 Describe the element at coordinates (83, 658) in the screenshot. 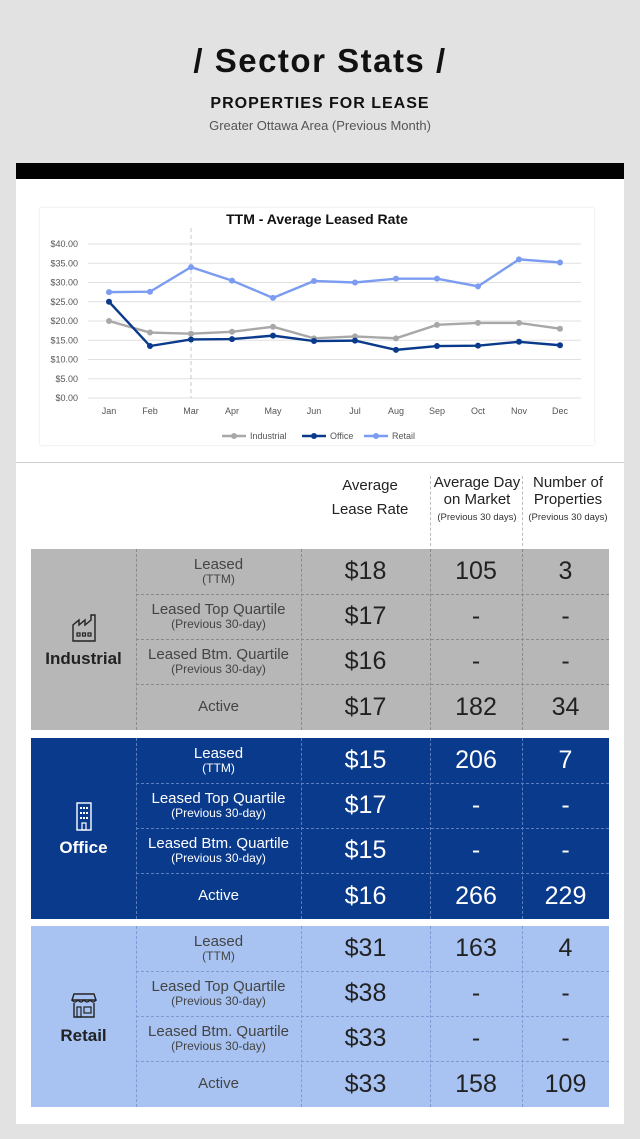

I see `sector-name: Industrial` at that location.